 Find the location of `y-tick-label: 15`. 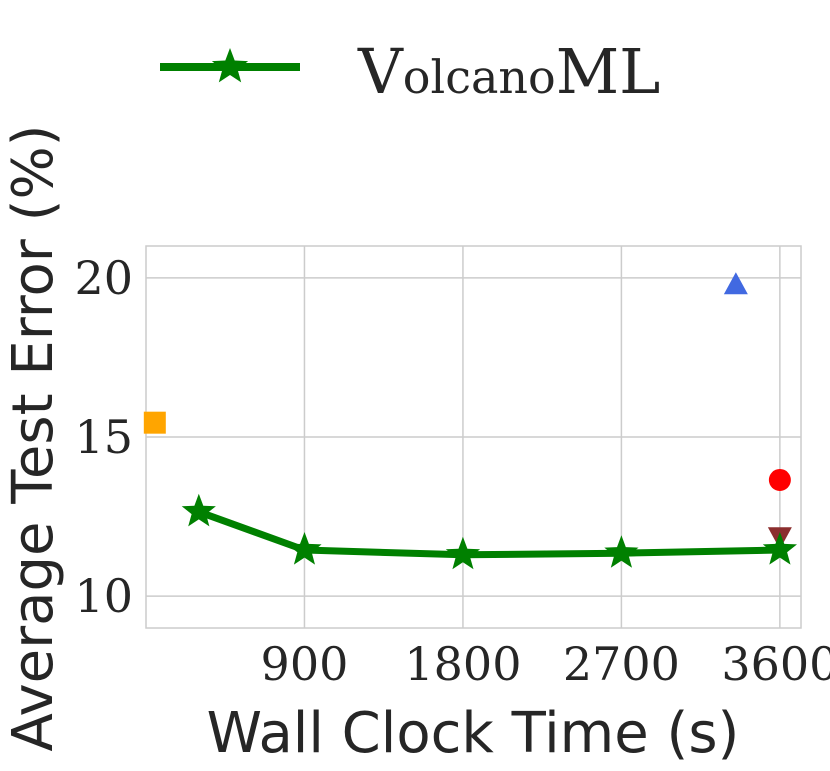

y-tick-label: 15 is located at coordinates (103, 437).